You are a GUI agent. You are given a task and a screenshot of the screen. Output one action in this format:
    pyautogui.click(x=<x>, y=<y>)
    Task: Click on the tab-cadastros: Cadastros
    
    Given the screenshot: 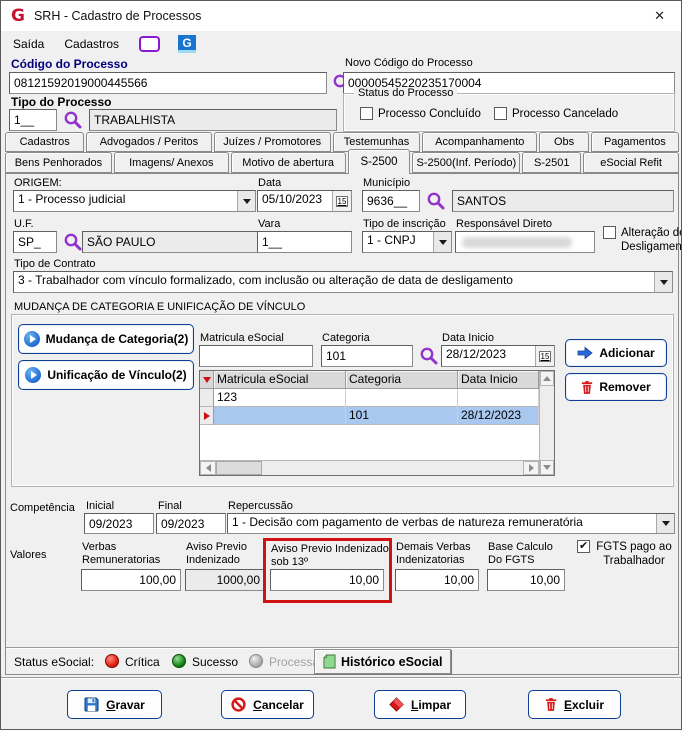 What is the action you would take?
    pyautogui.click(x=45, y=142)
    